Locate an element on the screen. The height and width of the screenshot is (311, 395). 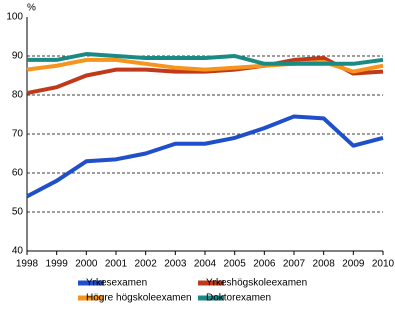
y-tick-label: 70 is located at coordinates (18, 134).